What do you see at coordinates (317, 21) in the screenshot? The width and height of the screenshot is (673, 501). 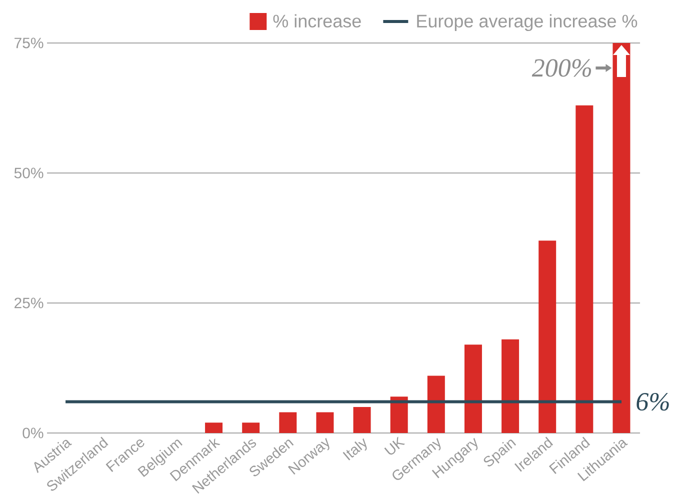 I see `legend-label: % increase` at bounding box center [317, 21].